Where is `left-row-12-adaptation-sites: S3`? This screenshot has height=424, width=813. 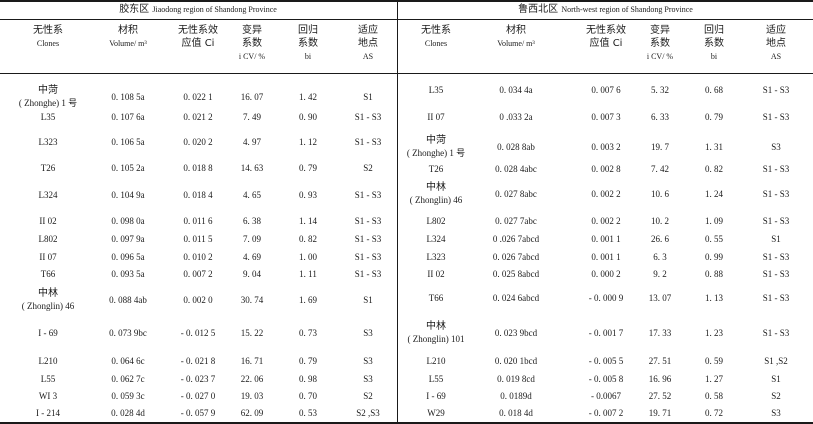 left-row-12-adaptation-sites: S3 is located at coordinates (368, 361).